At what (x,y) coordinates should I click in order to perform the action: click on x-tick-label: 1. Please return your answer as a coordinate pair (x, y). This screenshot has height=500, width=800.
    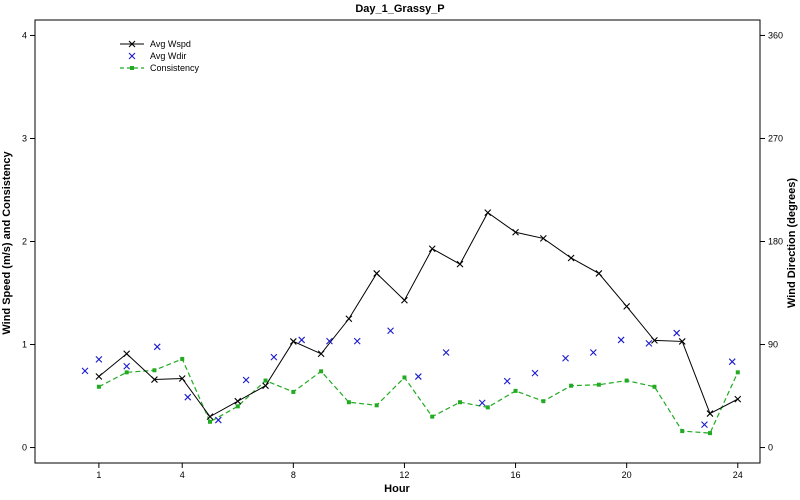
    Looking at the image, I should click on (98, 475).